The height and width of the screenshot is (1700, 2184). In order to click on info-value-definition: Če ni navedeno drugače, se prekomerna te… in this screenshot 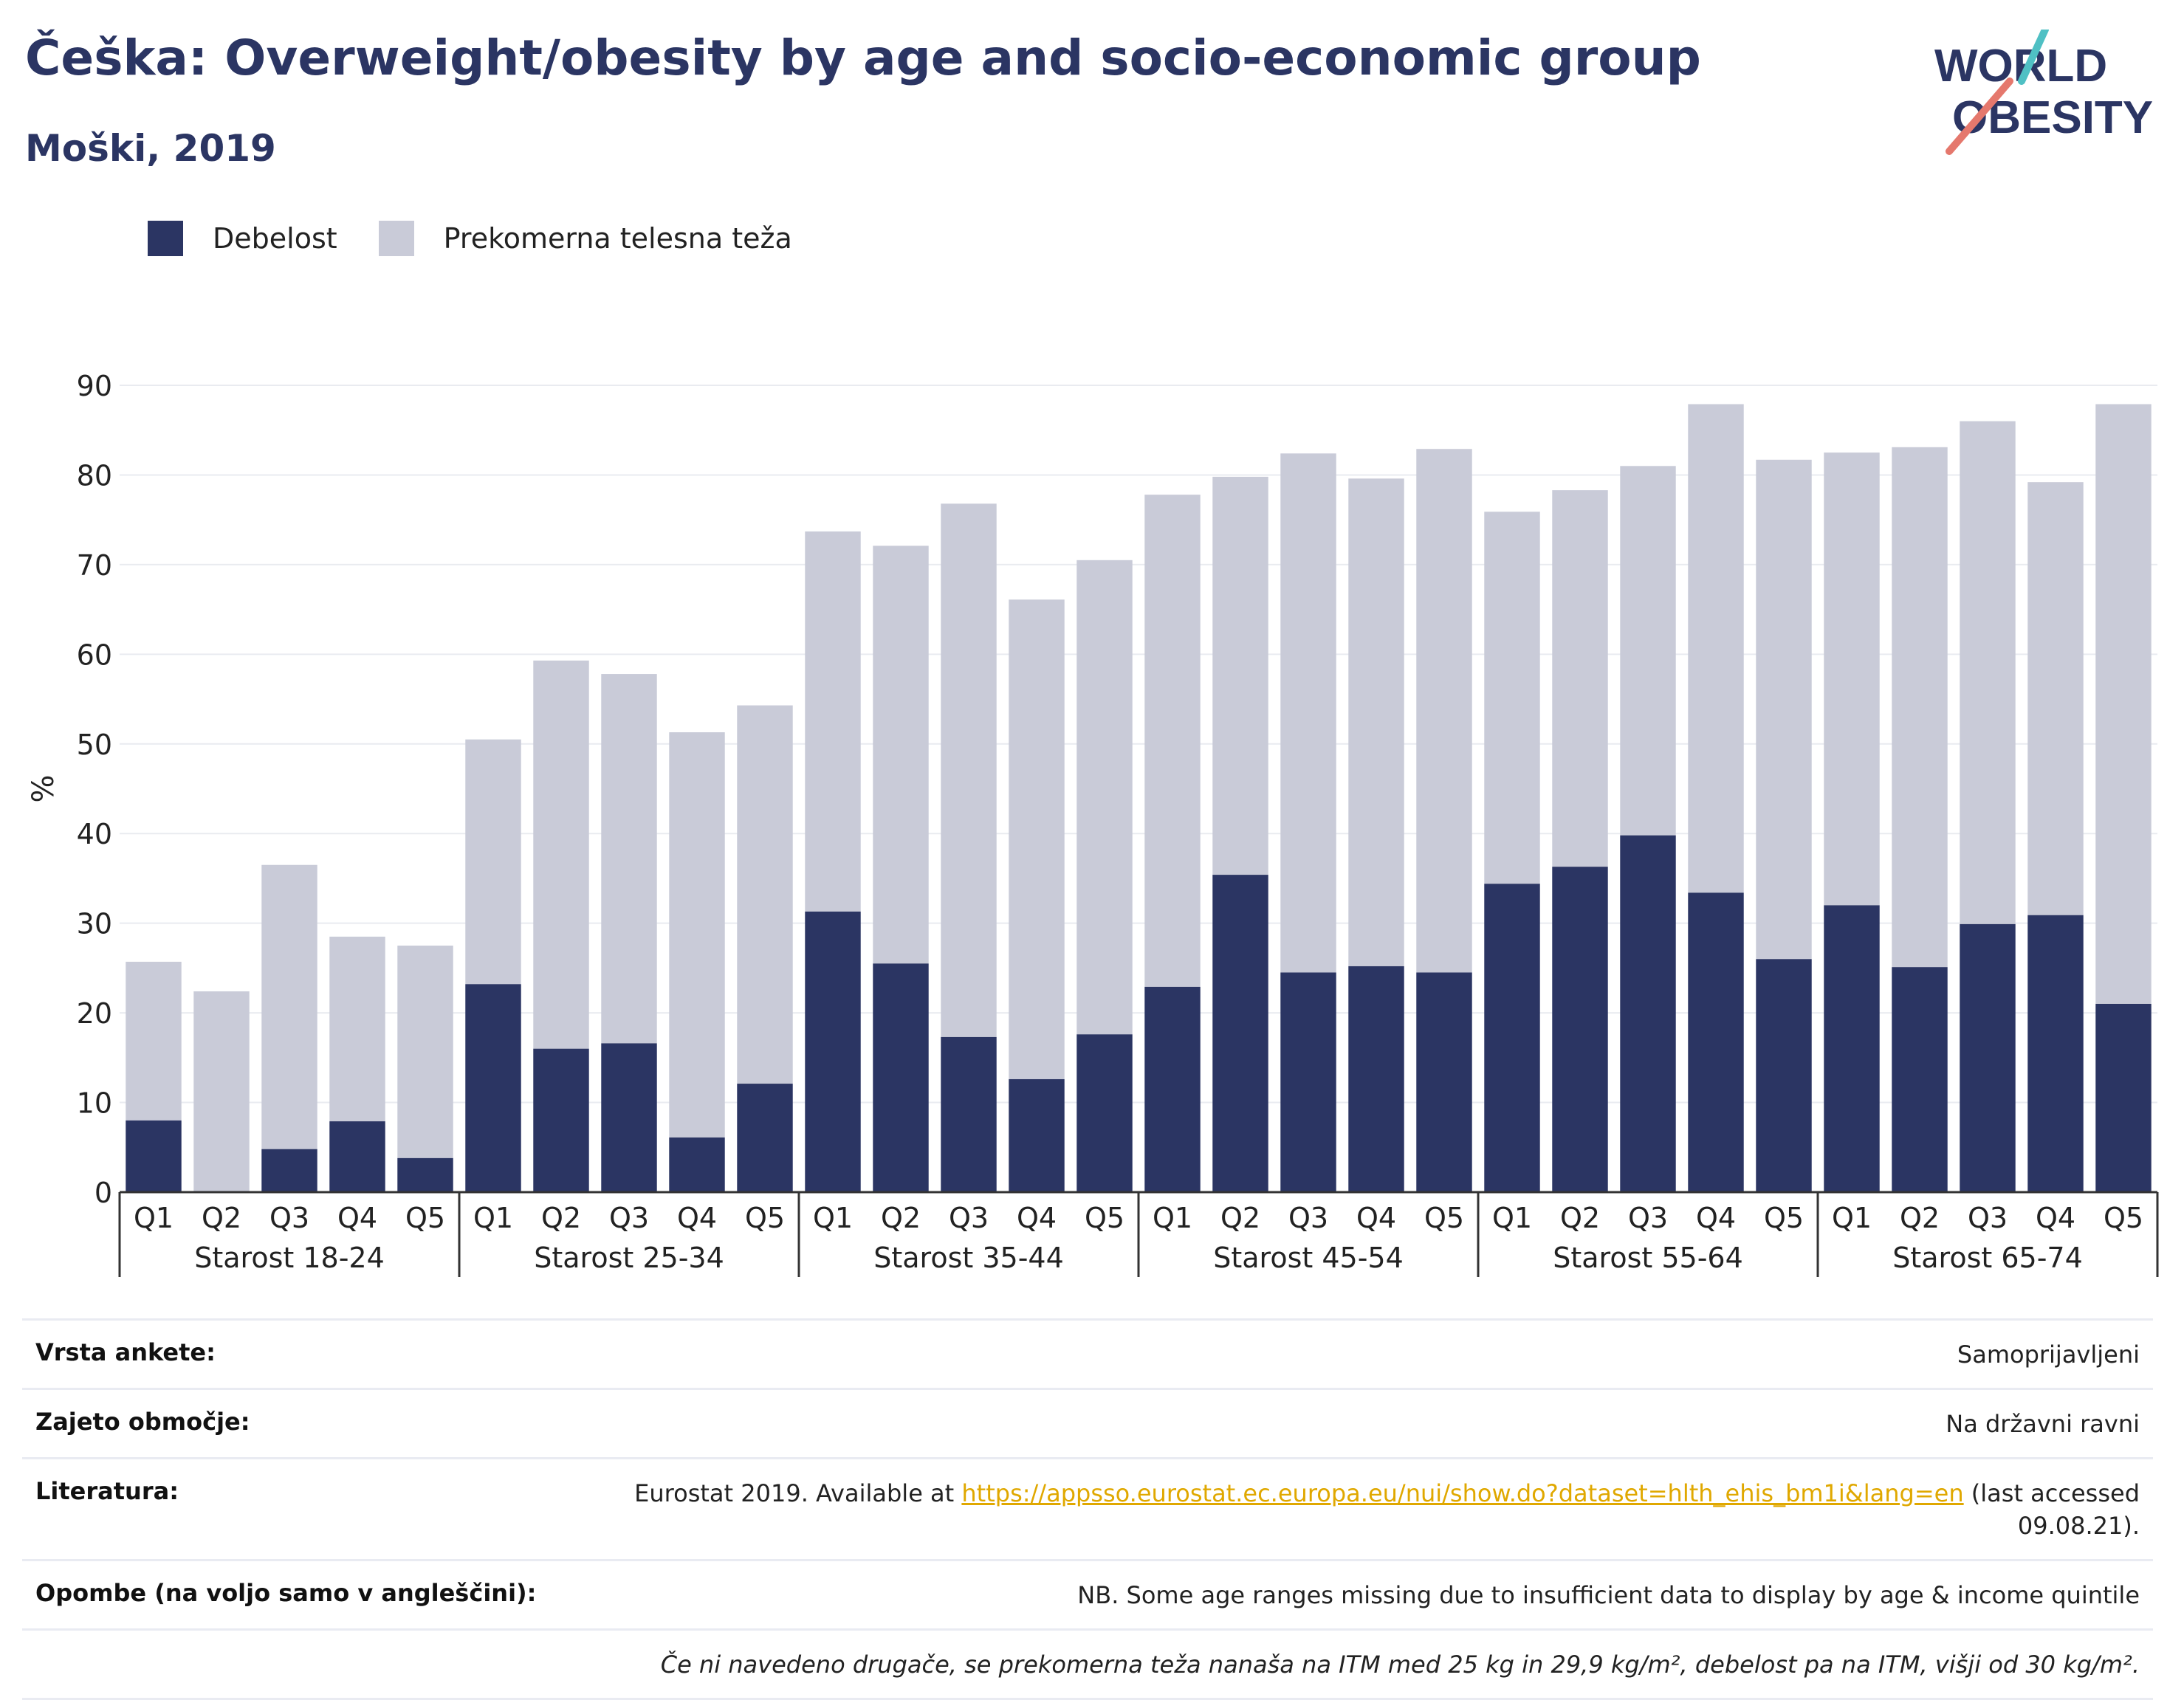, I will do `click(1400, 1664)`.